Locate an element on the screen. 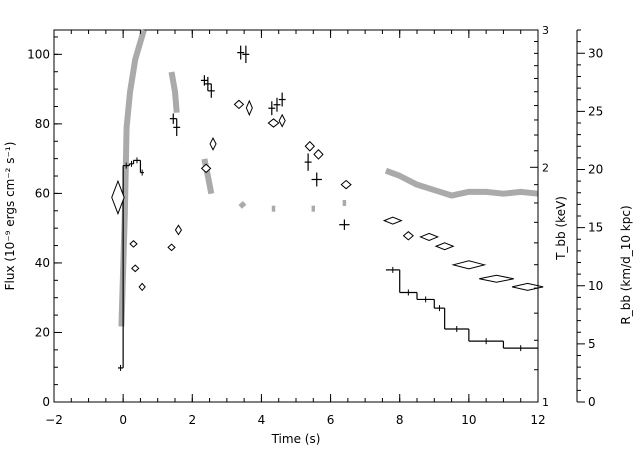 The height and width of the screenshot is (457, 640). x-tick-label: 2 is located at coordinates (192, 420).